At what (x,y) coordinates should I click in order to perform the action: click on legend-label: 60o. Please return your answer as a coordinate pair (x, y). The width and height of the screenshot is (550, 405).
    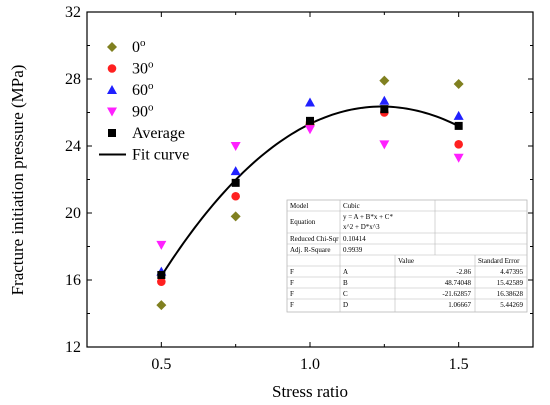
    Looking at the image, I should click on (143, 89).